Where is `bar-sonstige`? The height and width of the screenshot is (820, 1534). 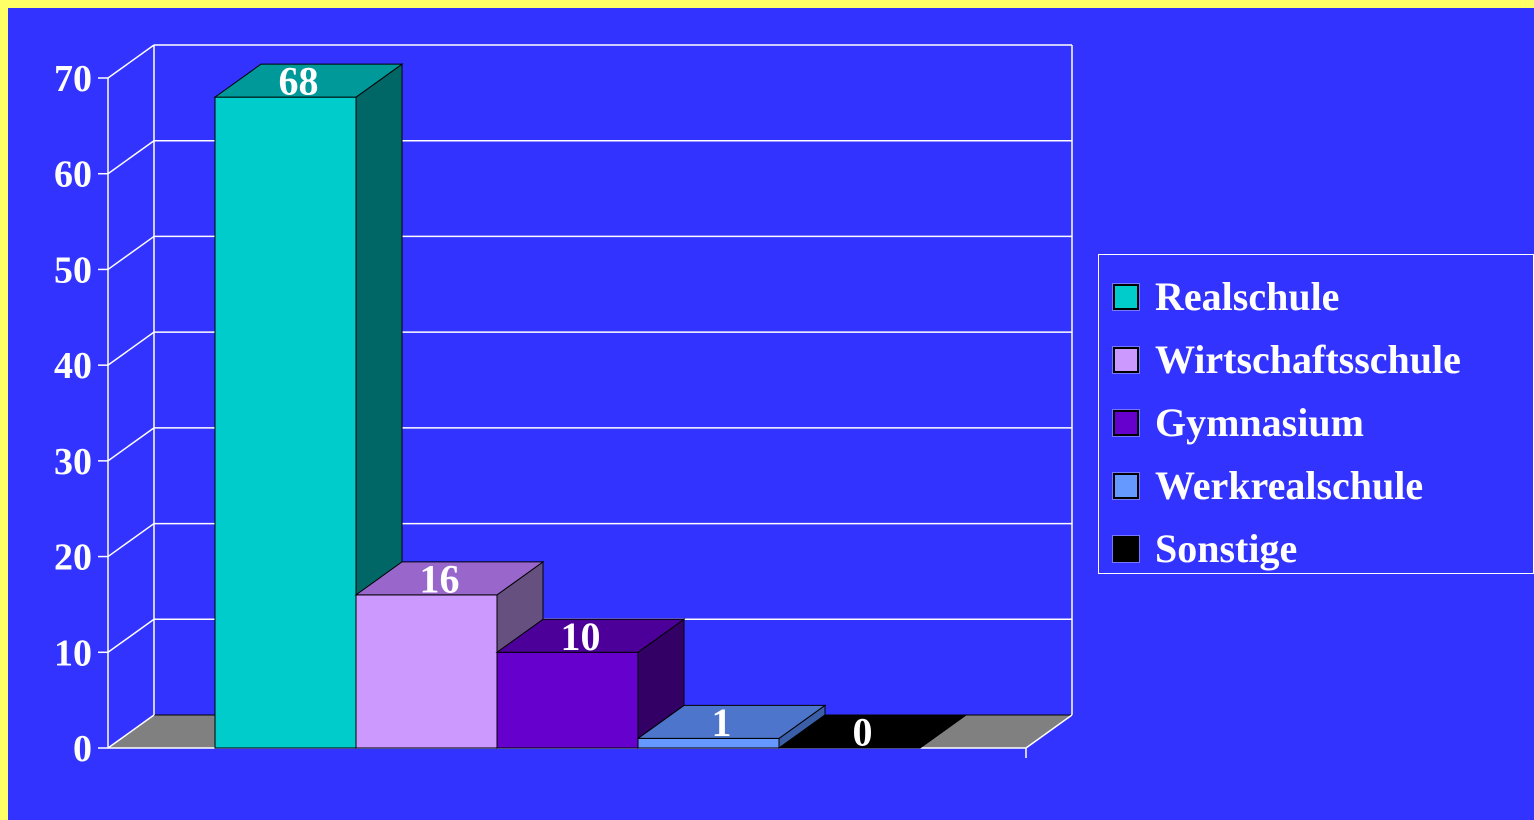
bar-sonstige is located at coordinates (872, 731).